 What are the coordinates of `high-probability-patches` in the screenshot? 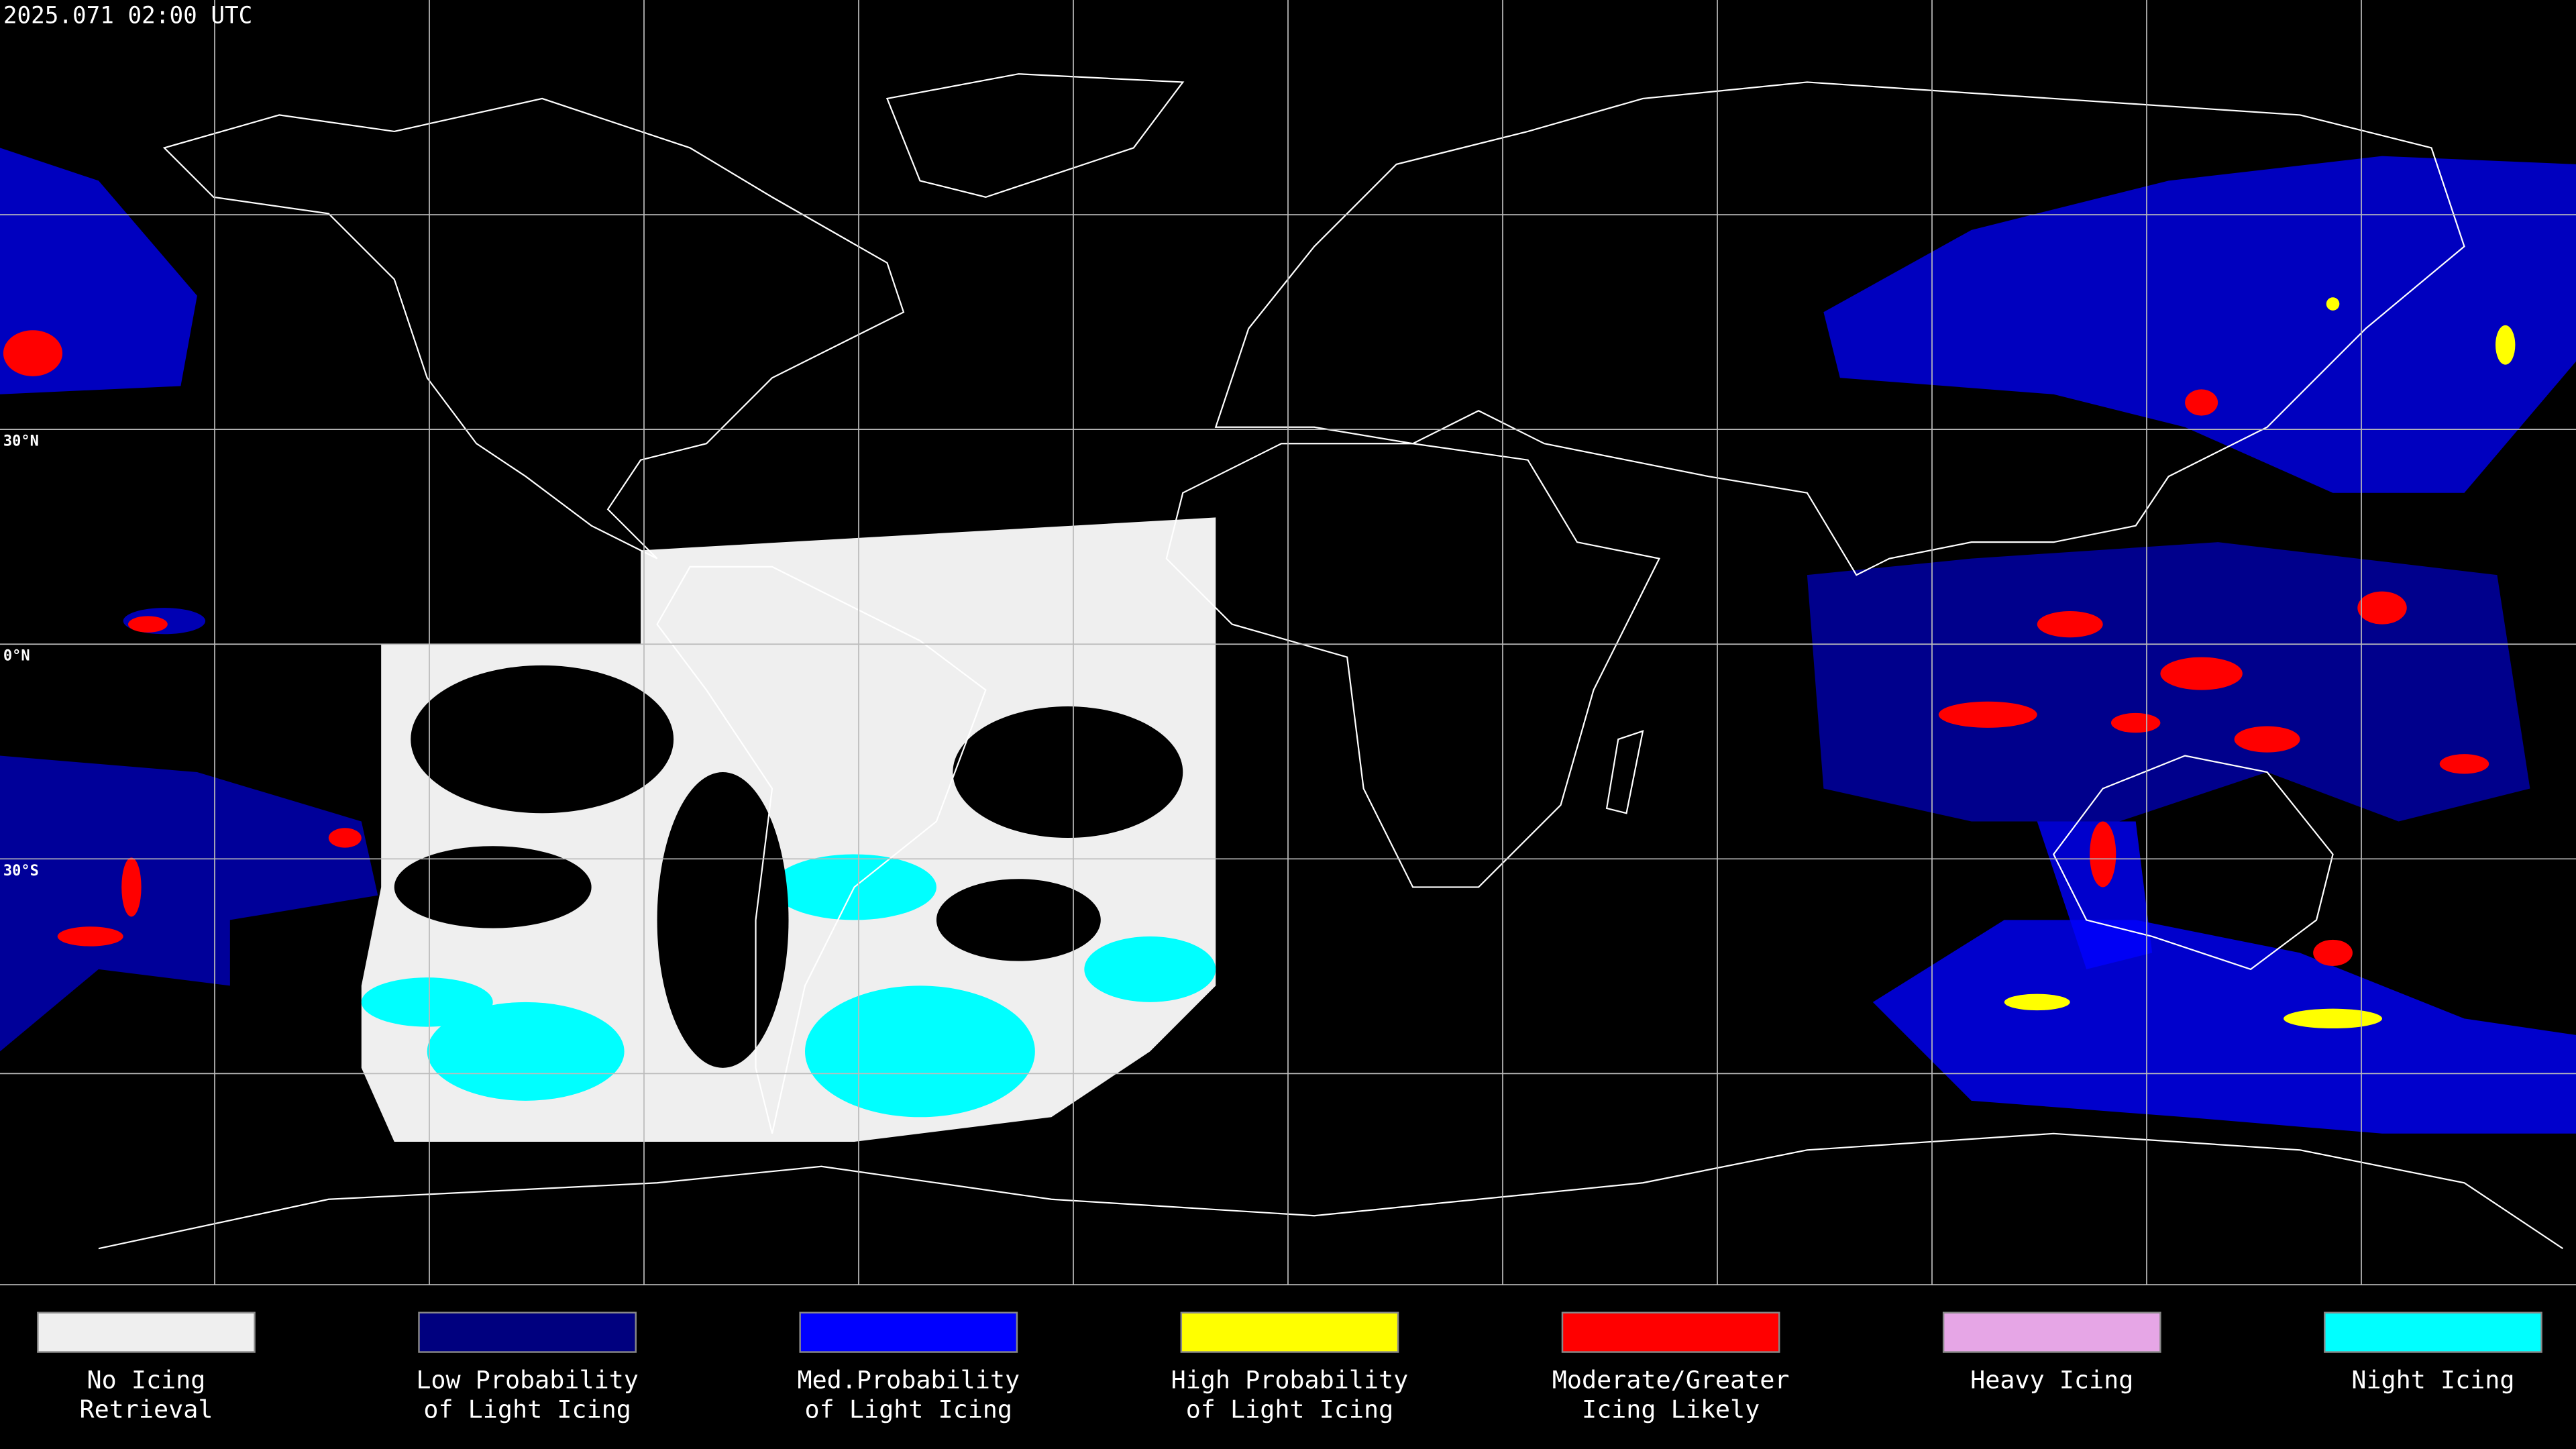 It's located at (2260, 663).